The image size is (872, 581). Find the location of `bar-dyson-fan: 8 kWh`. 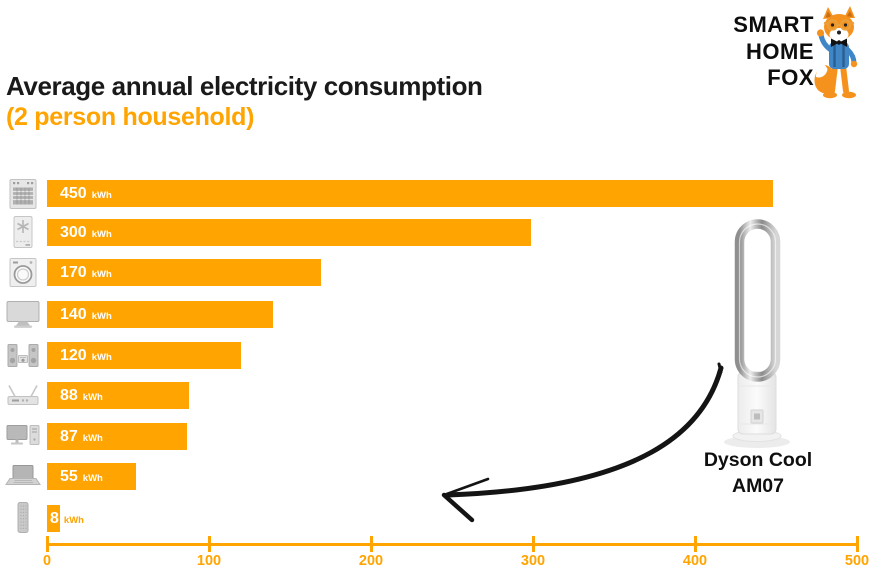

bar-dyson-fan: 8 kWh is located at coordinates (65, 518).